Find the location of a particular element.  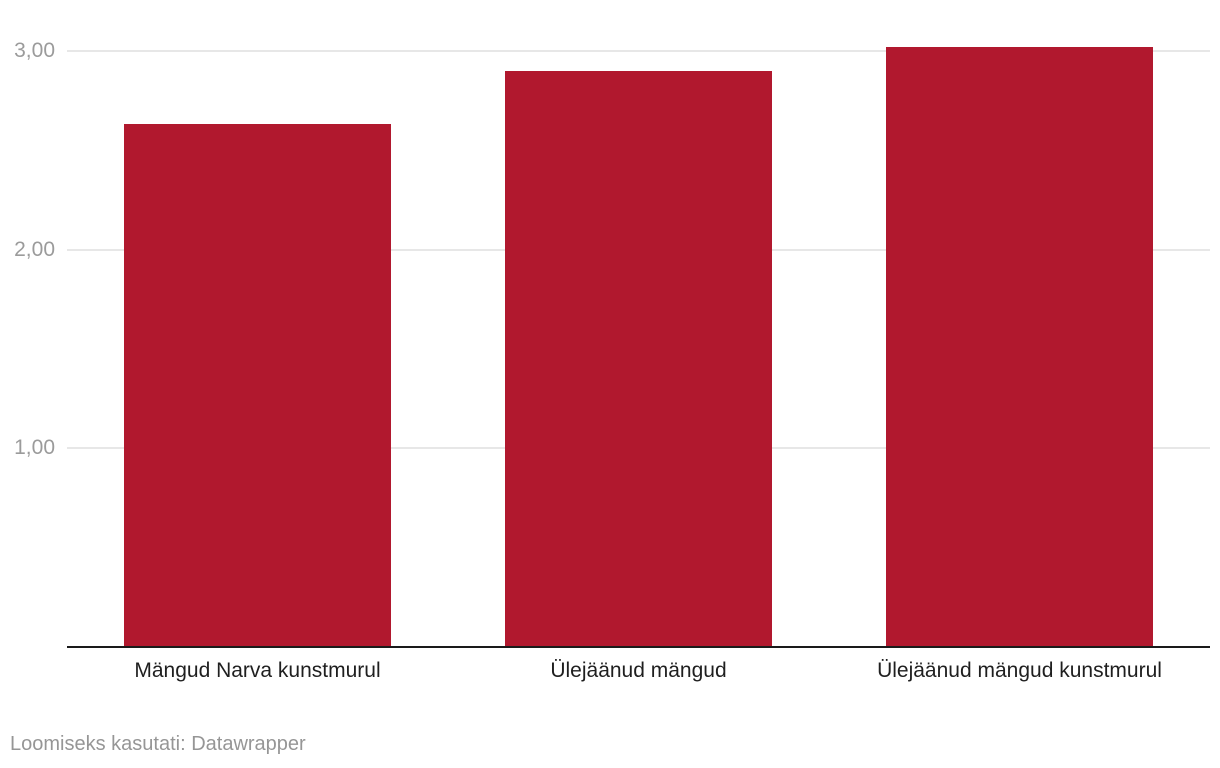

x-category-label: Mängud Narva kunstmurul is located at coordinates (257, 670).